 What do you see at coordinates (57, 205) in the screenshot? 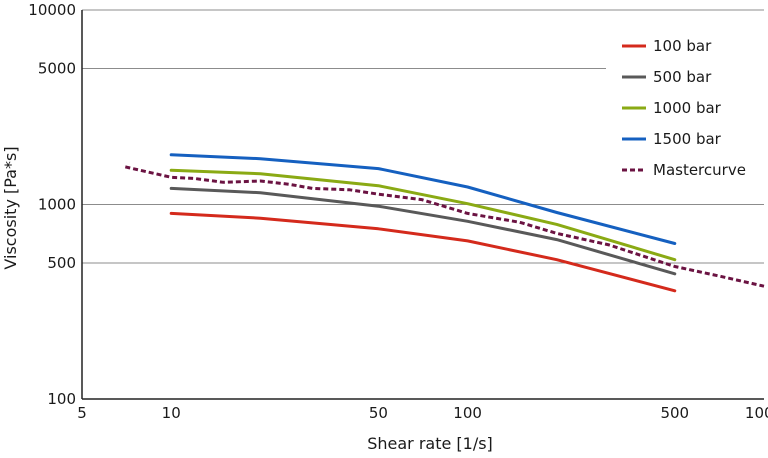
I see `y-tick-label: 1000` at bounding box center [57, 205].